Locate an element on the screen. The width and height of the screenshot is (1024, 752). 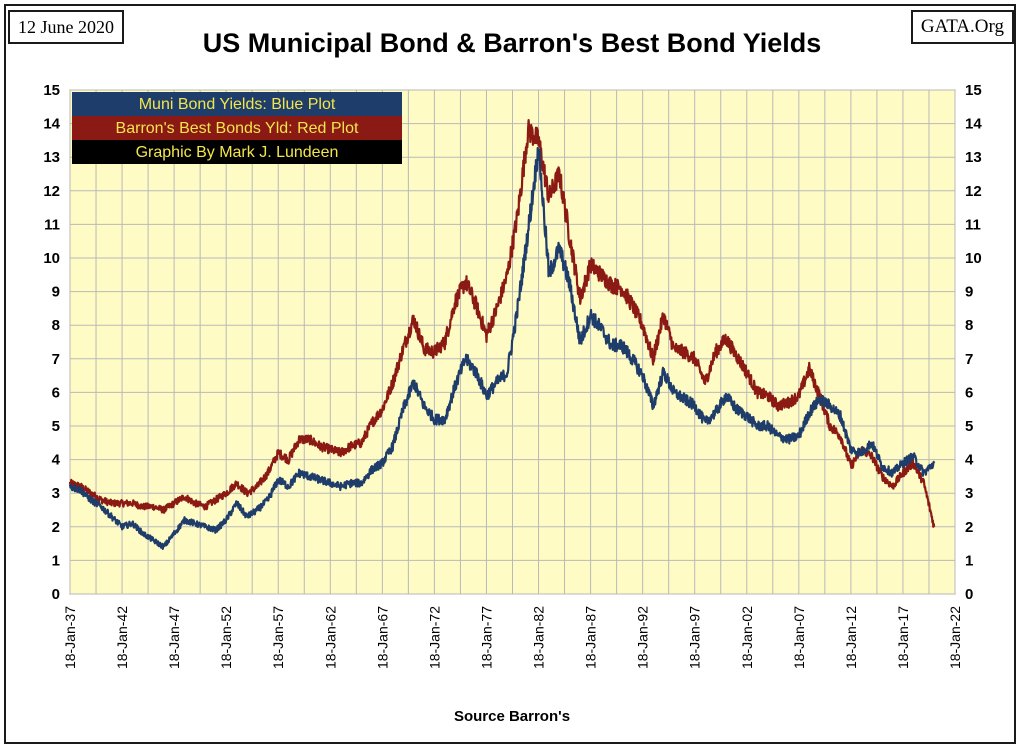
y-tick-label-left: 15 is located at coordinates (51, 90).